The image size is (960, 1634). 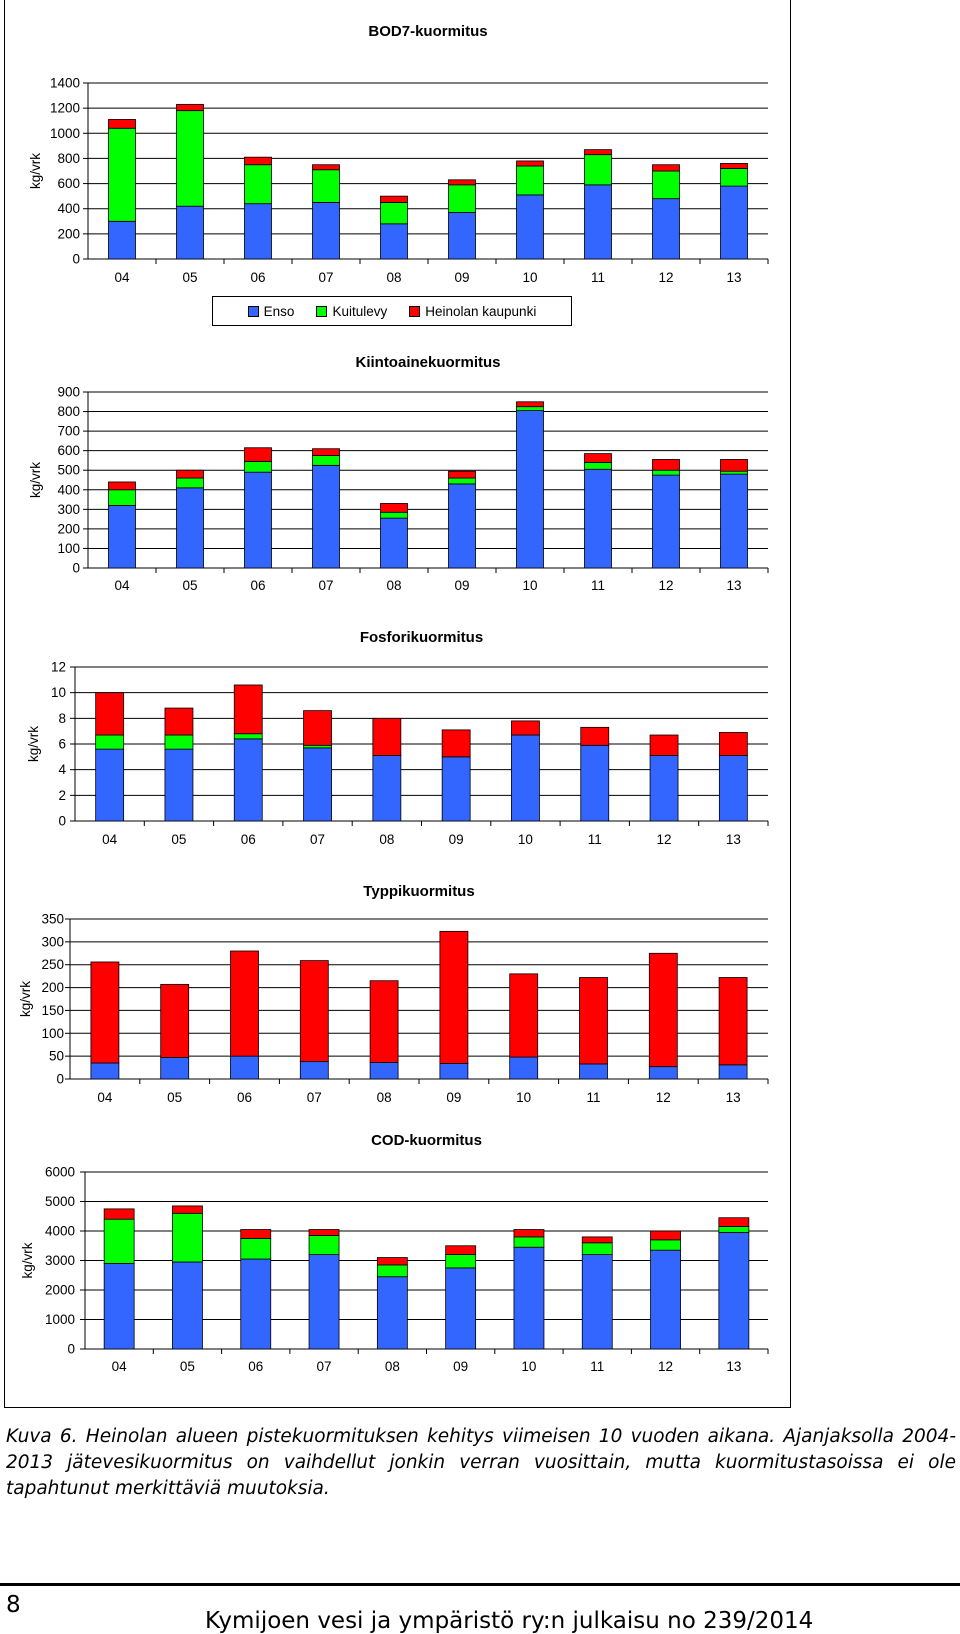 I want to click on y-axis-label: kg/vrk, so click(x=35, y=480).